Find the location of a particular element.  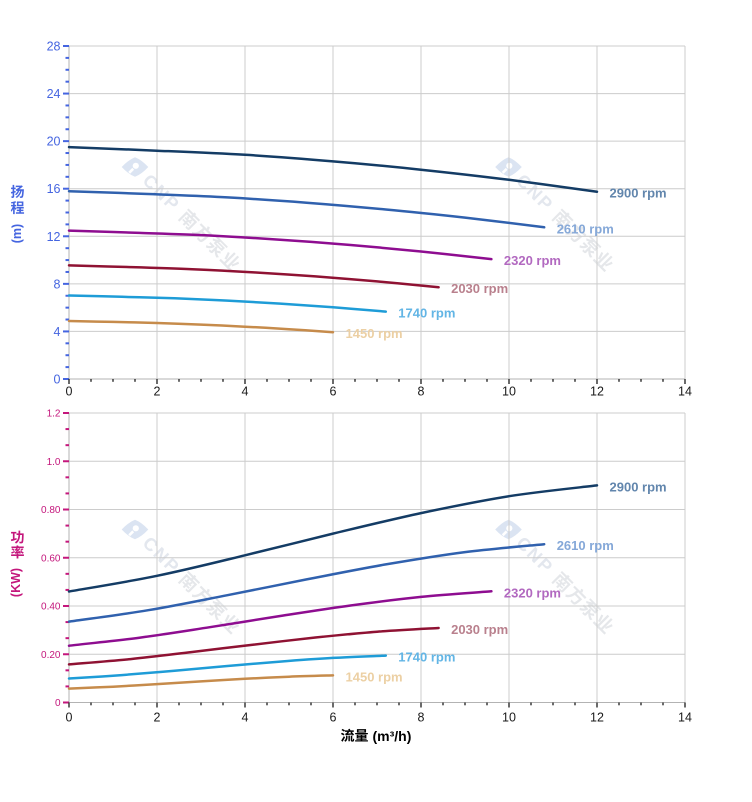

svg-text: 0.80 is located at coordinates (51, 510).